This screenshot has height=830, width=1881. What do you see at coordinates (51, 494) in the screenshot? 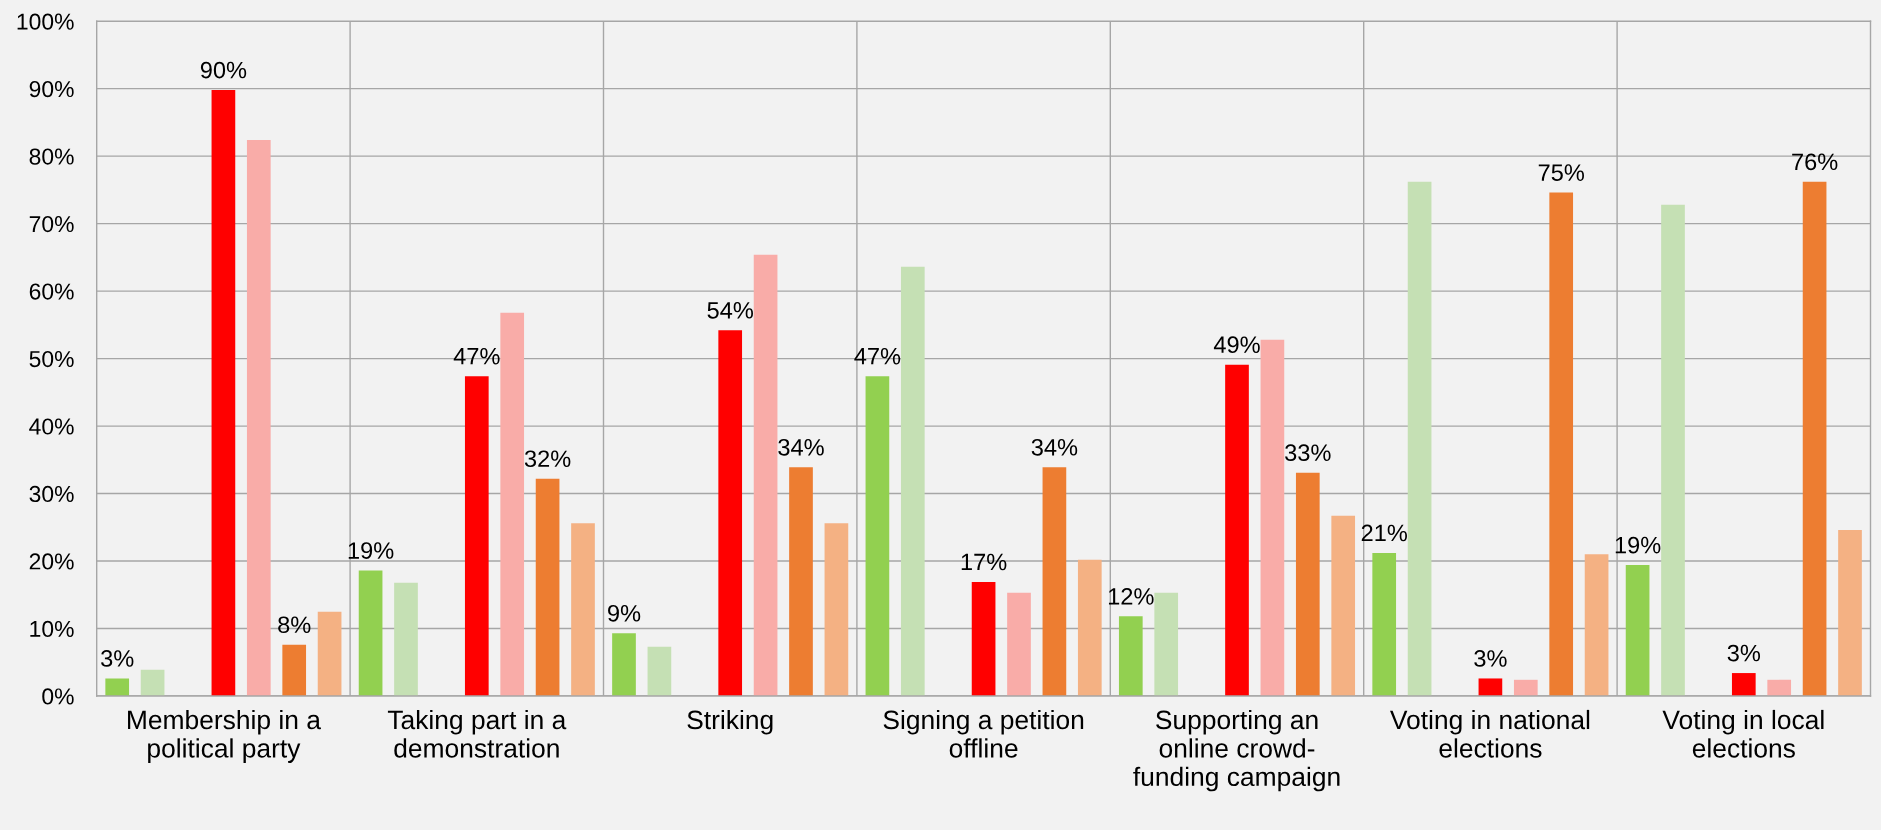
I see `y-tick-label: 30%` at bounding box center [51, 494].